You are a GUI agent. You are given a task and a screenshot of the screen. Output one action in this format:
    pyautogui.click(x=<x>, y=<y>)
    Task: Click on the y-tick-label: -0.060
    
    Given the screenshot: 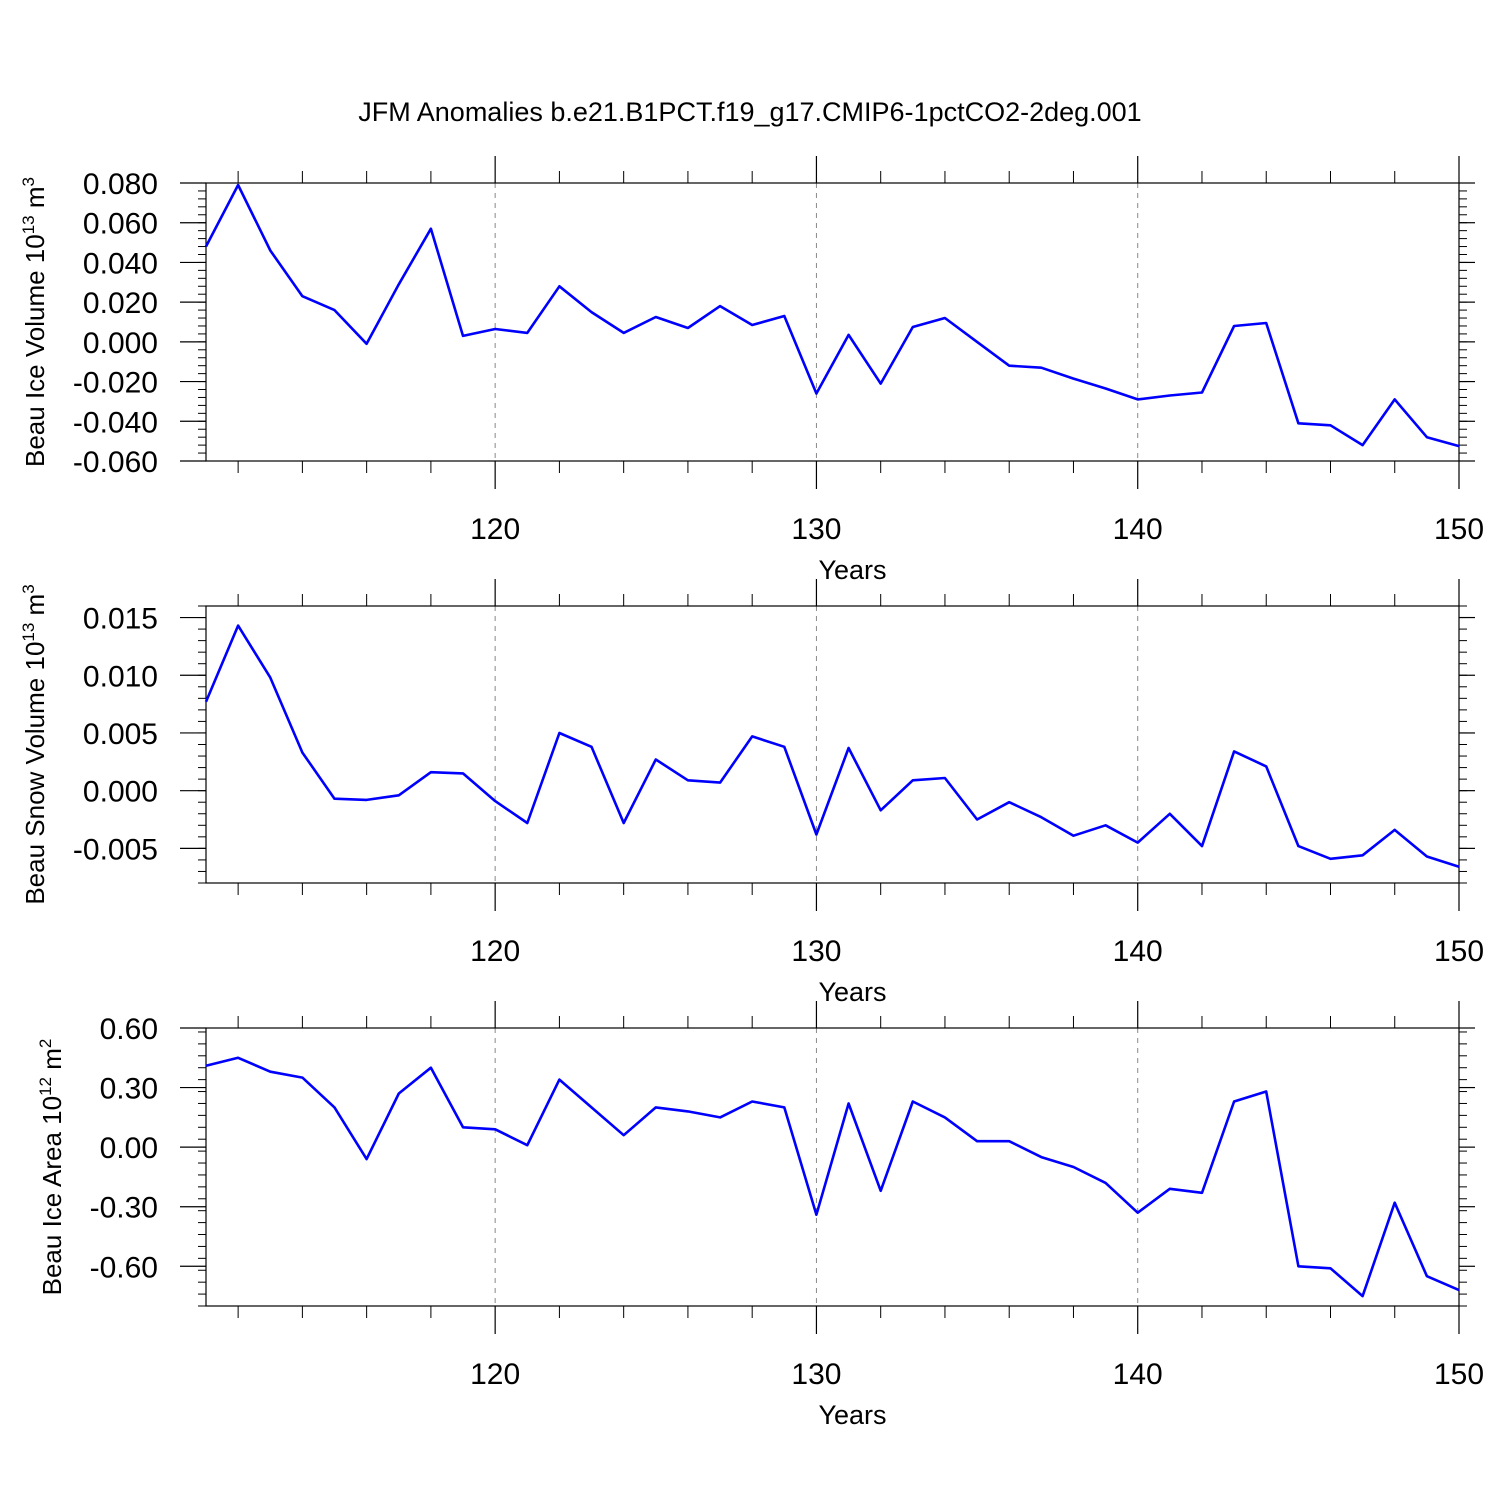 What is the action you would take?
    pyautogui.click(x=115, y=462)
    